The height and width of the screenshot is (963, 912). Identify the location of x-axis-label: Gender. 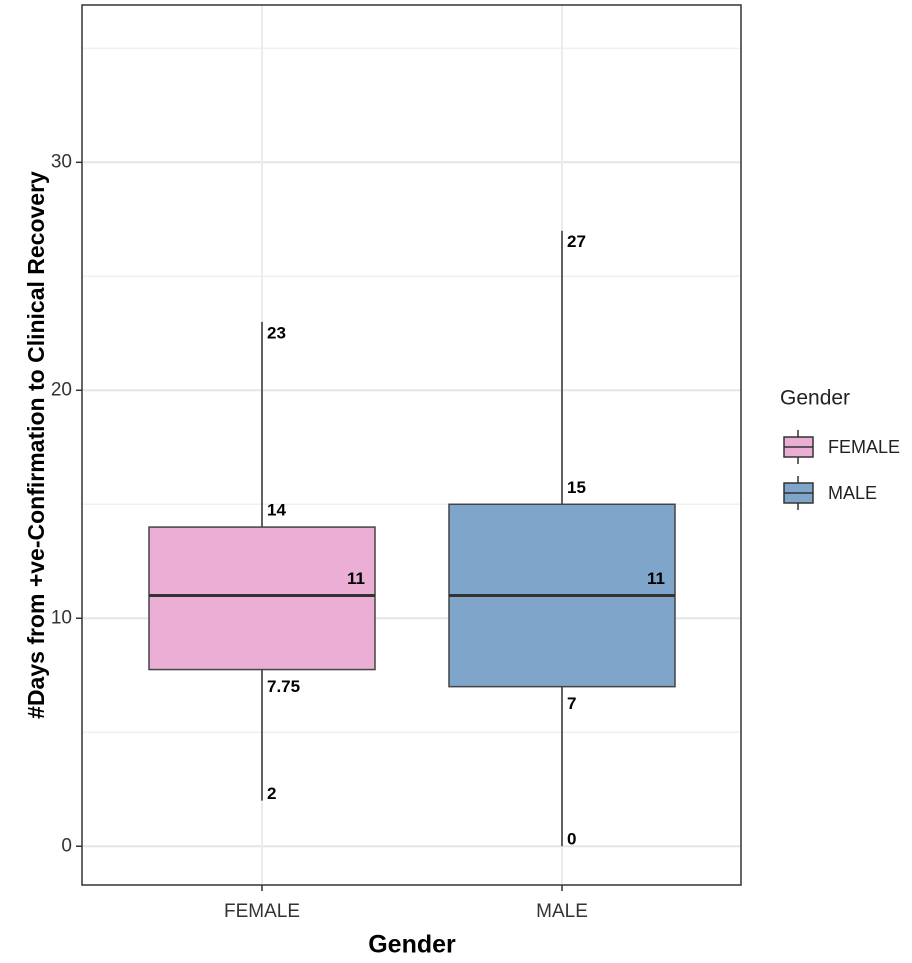
(412, 945).